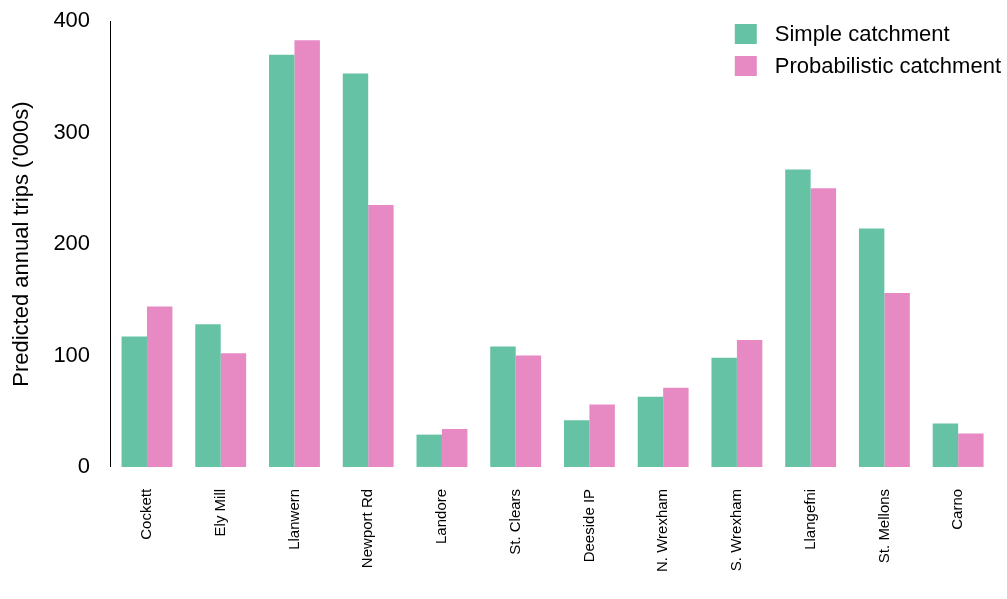 The image size is (1007, 599). What do you see at coordinates (293, 519) in the screenshot?
I see `x-tick-label: Llanwern` at bounding box center [293, 519].